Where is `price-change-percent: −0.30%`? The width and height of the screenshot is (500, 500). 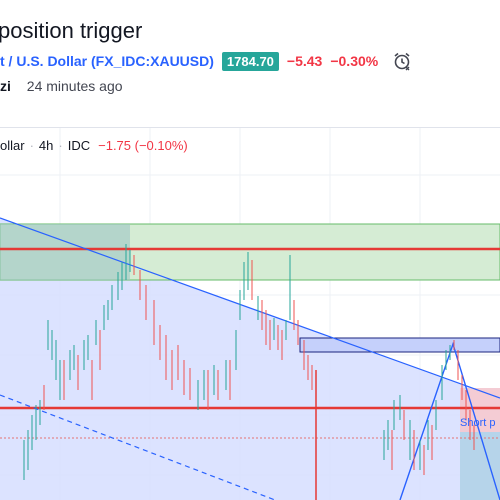
price-change-percent: −0.30% is located at coordinates (354, 61).